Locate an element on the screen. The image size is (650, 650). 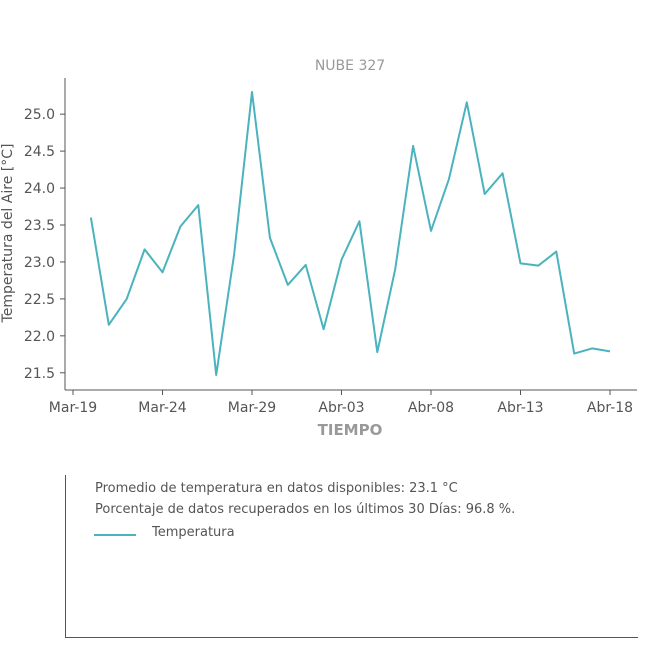
legend-label: Temperatura is located at coordinates (193, 532).